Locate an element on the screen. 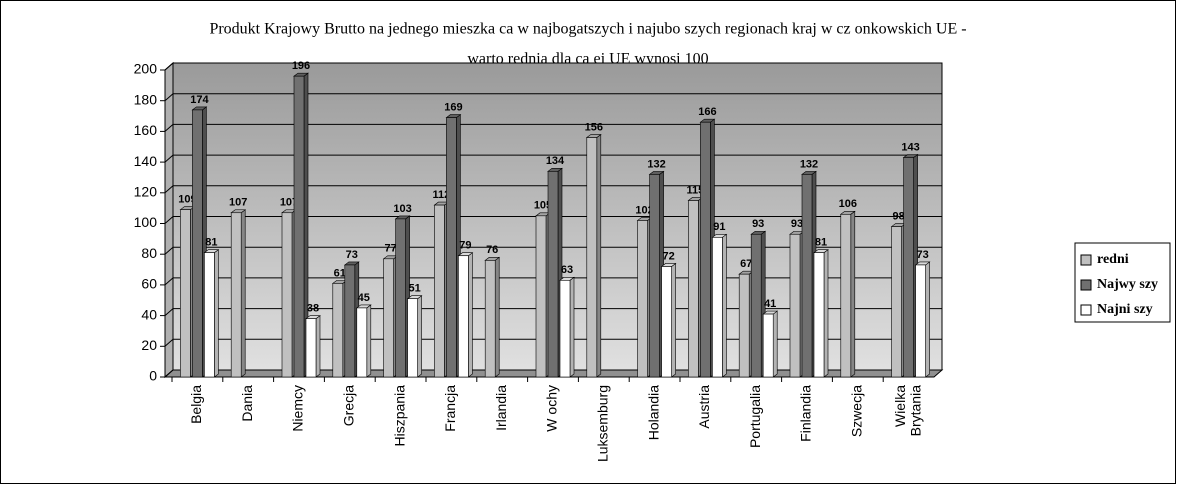  y-tick-label: 100 is located at coordinates (146, 222).